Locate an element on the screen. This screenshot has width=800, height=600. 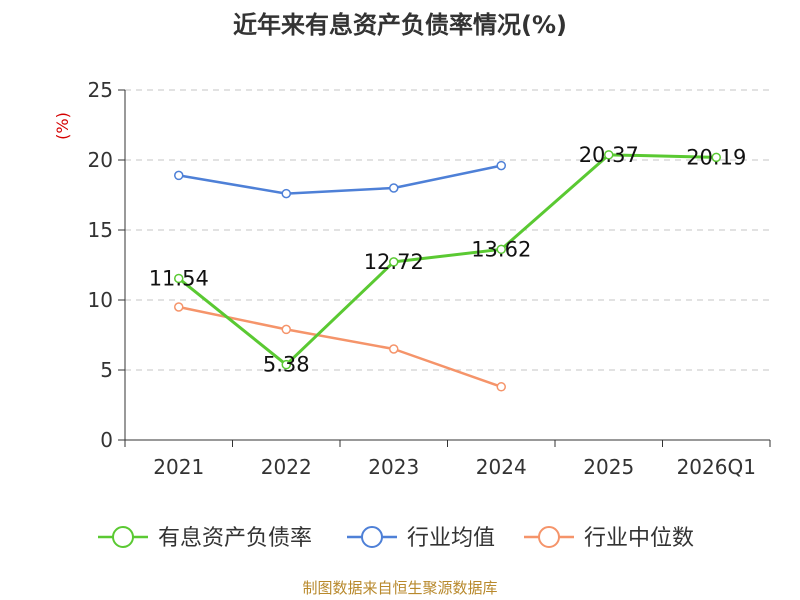
x-tick-label-5: 2026Q1 is located at coordinates (716, 467).